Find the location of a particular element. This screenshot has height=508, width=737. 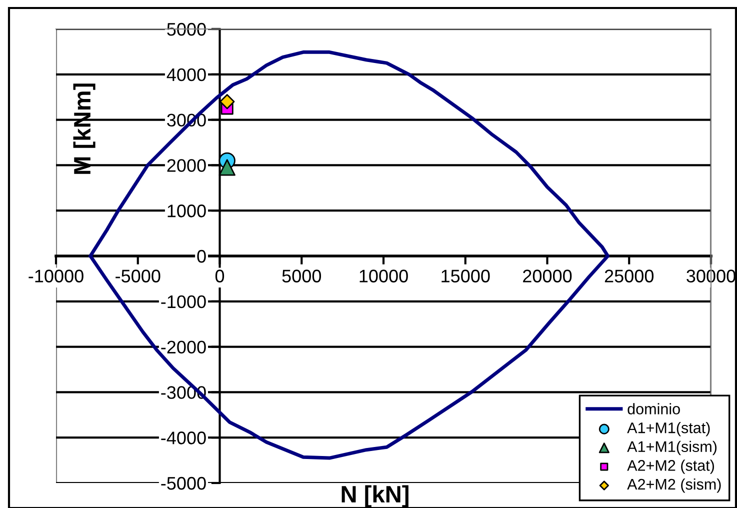

y-axis-title: M [kNm] is located at coordinates (84, 129).